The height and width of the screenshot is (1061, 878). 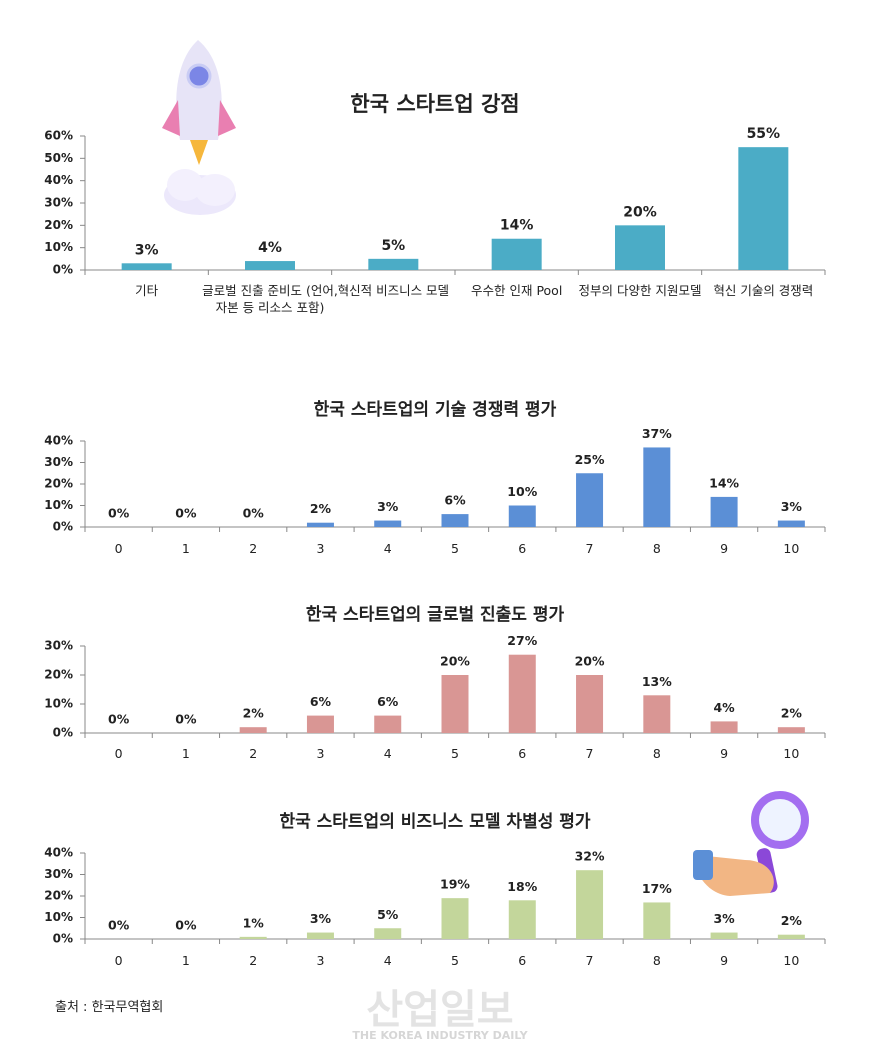 What do you see at coordinates (590, 856) in the screenshot?
I see `data-label: 32%` at bounding box center [590, 856].